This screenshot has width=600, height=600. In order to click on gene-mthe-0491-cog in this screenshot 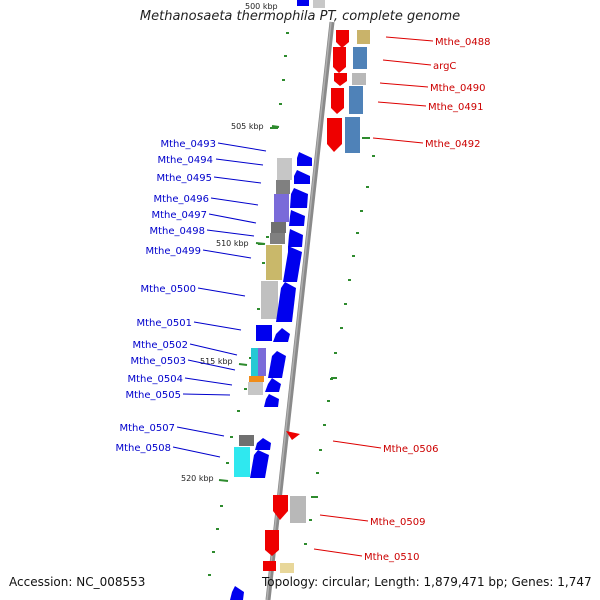, I will do `click(356, 100)`.